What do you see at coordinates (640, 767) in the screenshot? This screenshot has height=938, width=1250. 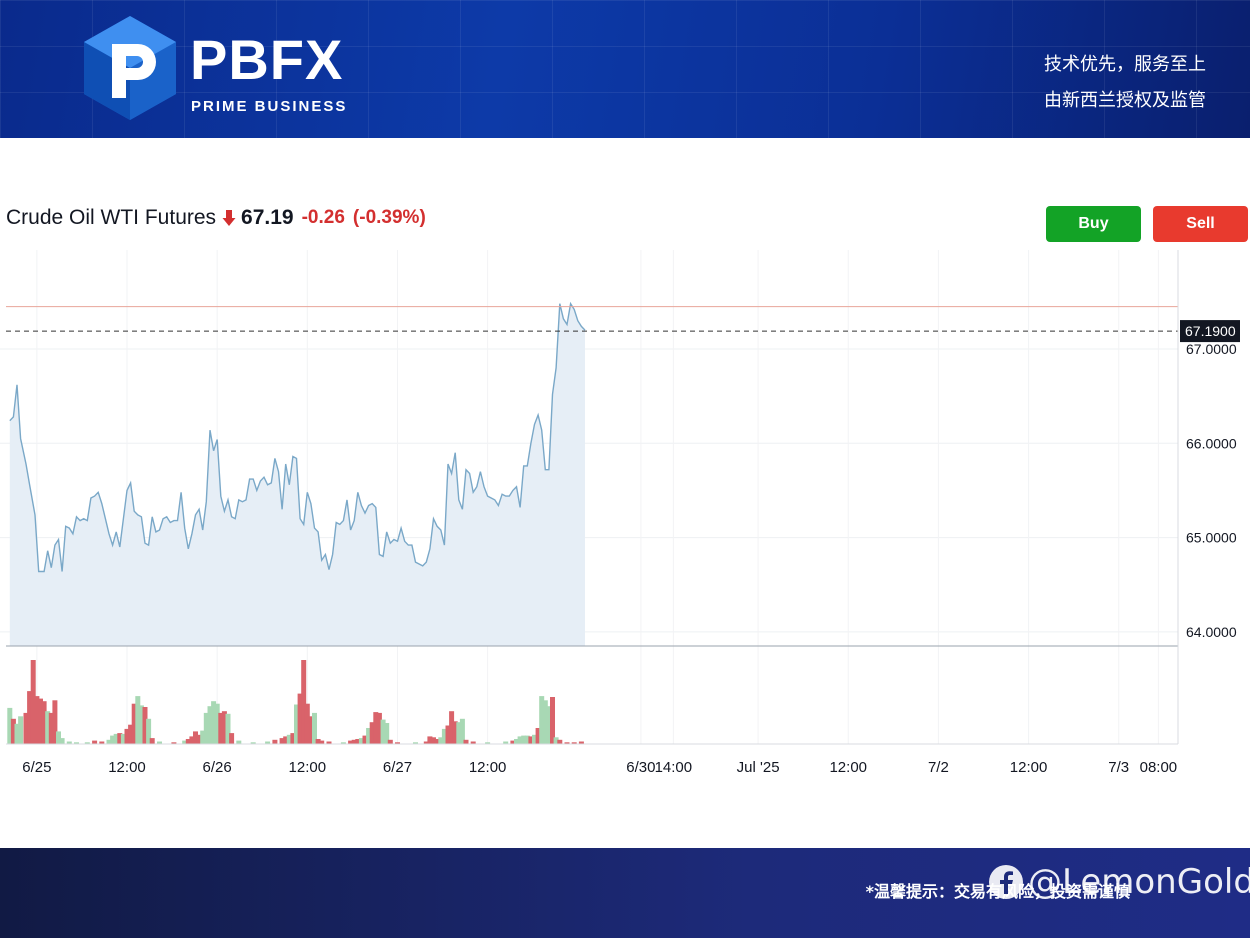 I see `x-tick-label: 6/30` at bounding box center [640, 767].